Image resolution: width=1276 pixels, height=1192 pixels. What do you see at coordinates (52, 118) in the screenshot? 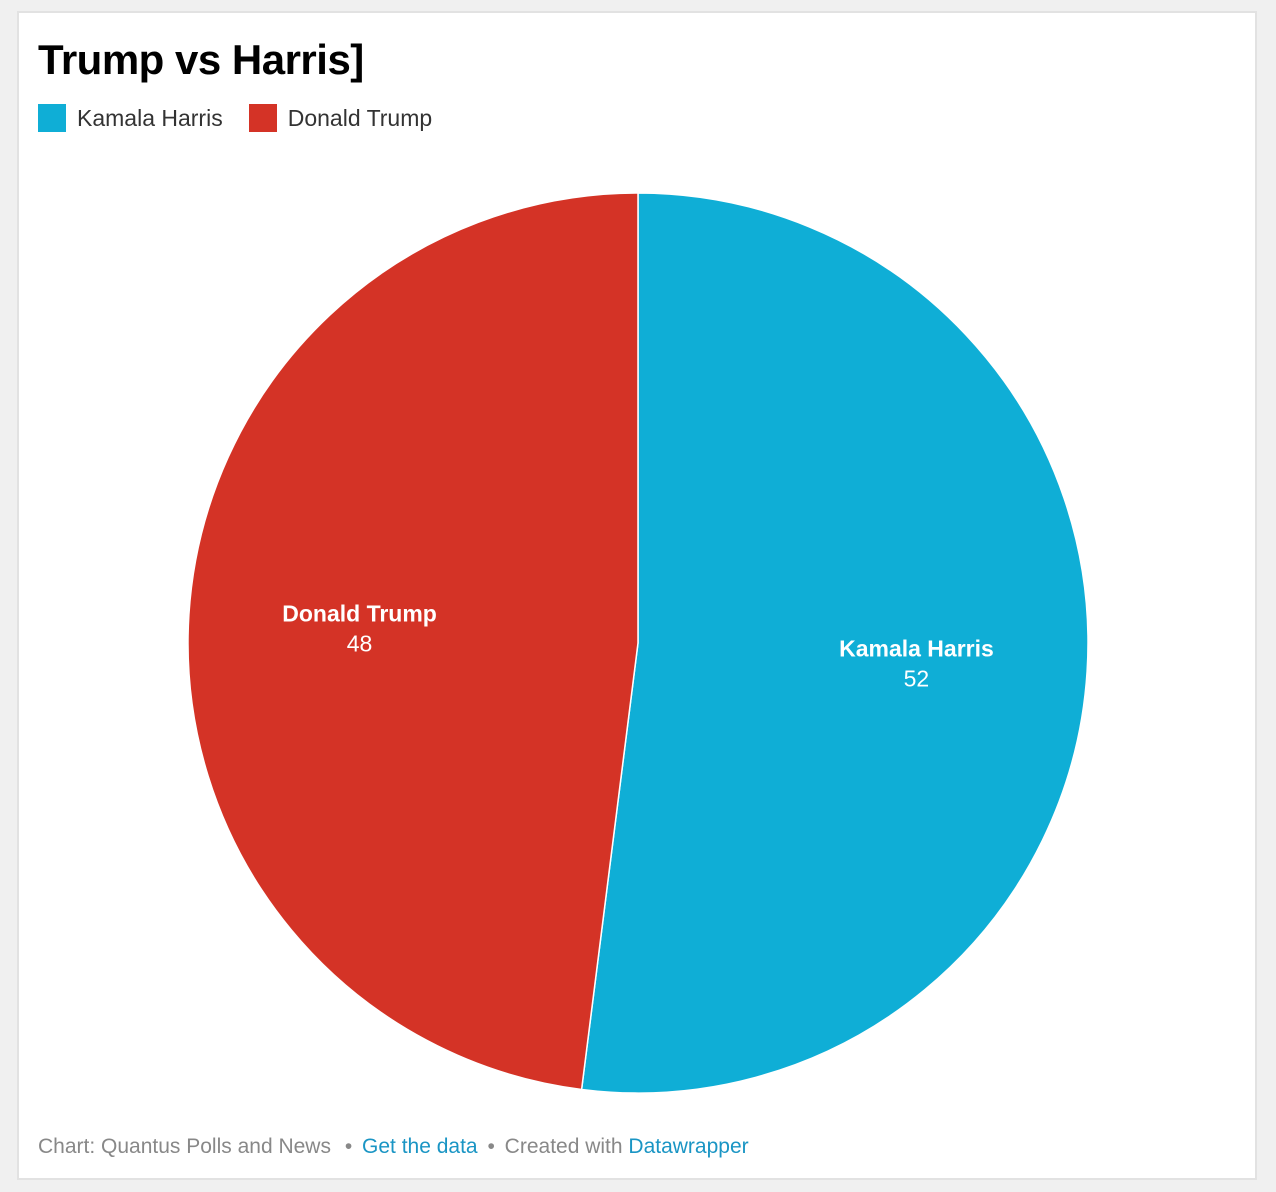
I see `legend-swatch-harris` at bounding box center [52, 118].